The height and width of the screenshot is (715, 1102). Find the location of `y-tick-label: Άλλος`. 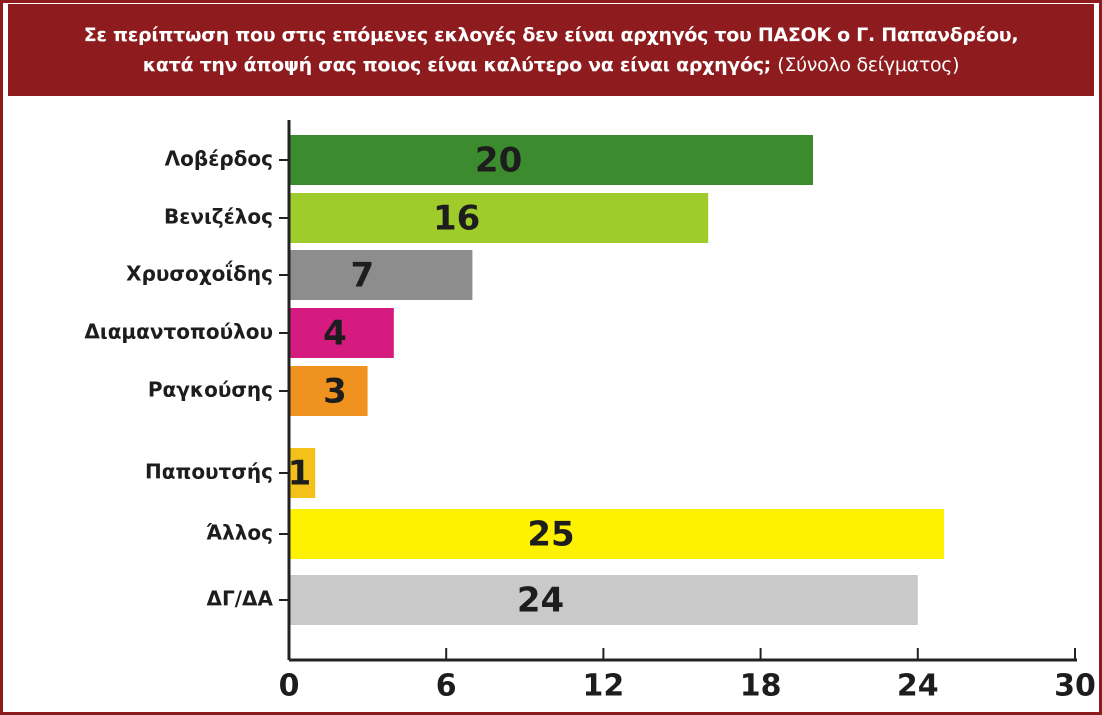

y-tick-label: Άλλος is located at coordinates (239, 533).